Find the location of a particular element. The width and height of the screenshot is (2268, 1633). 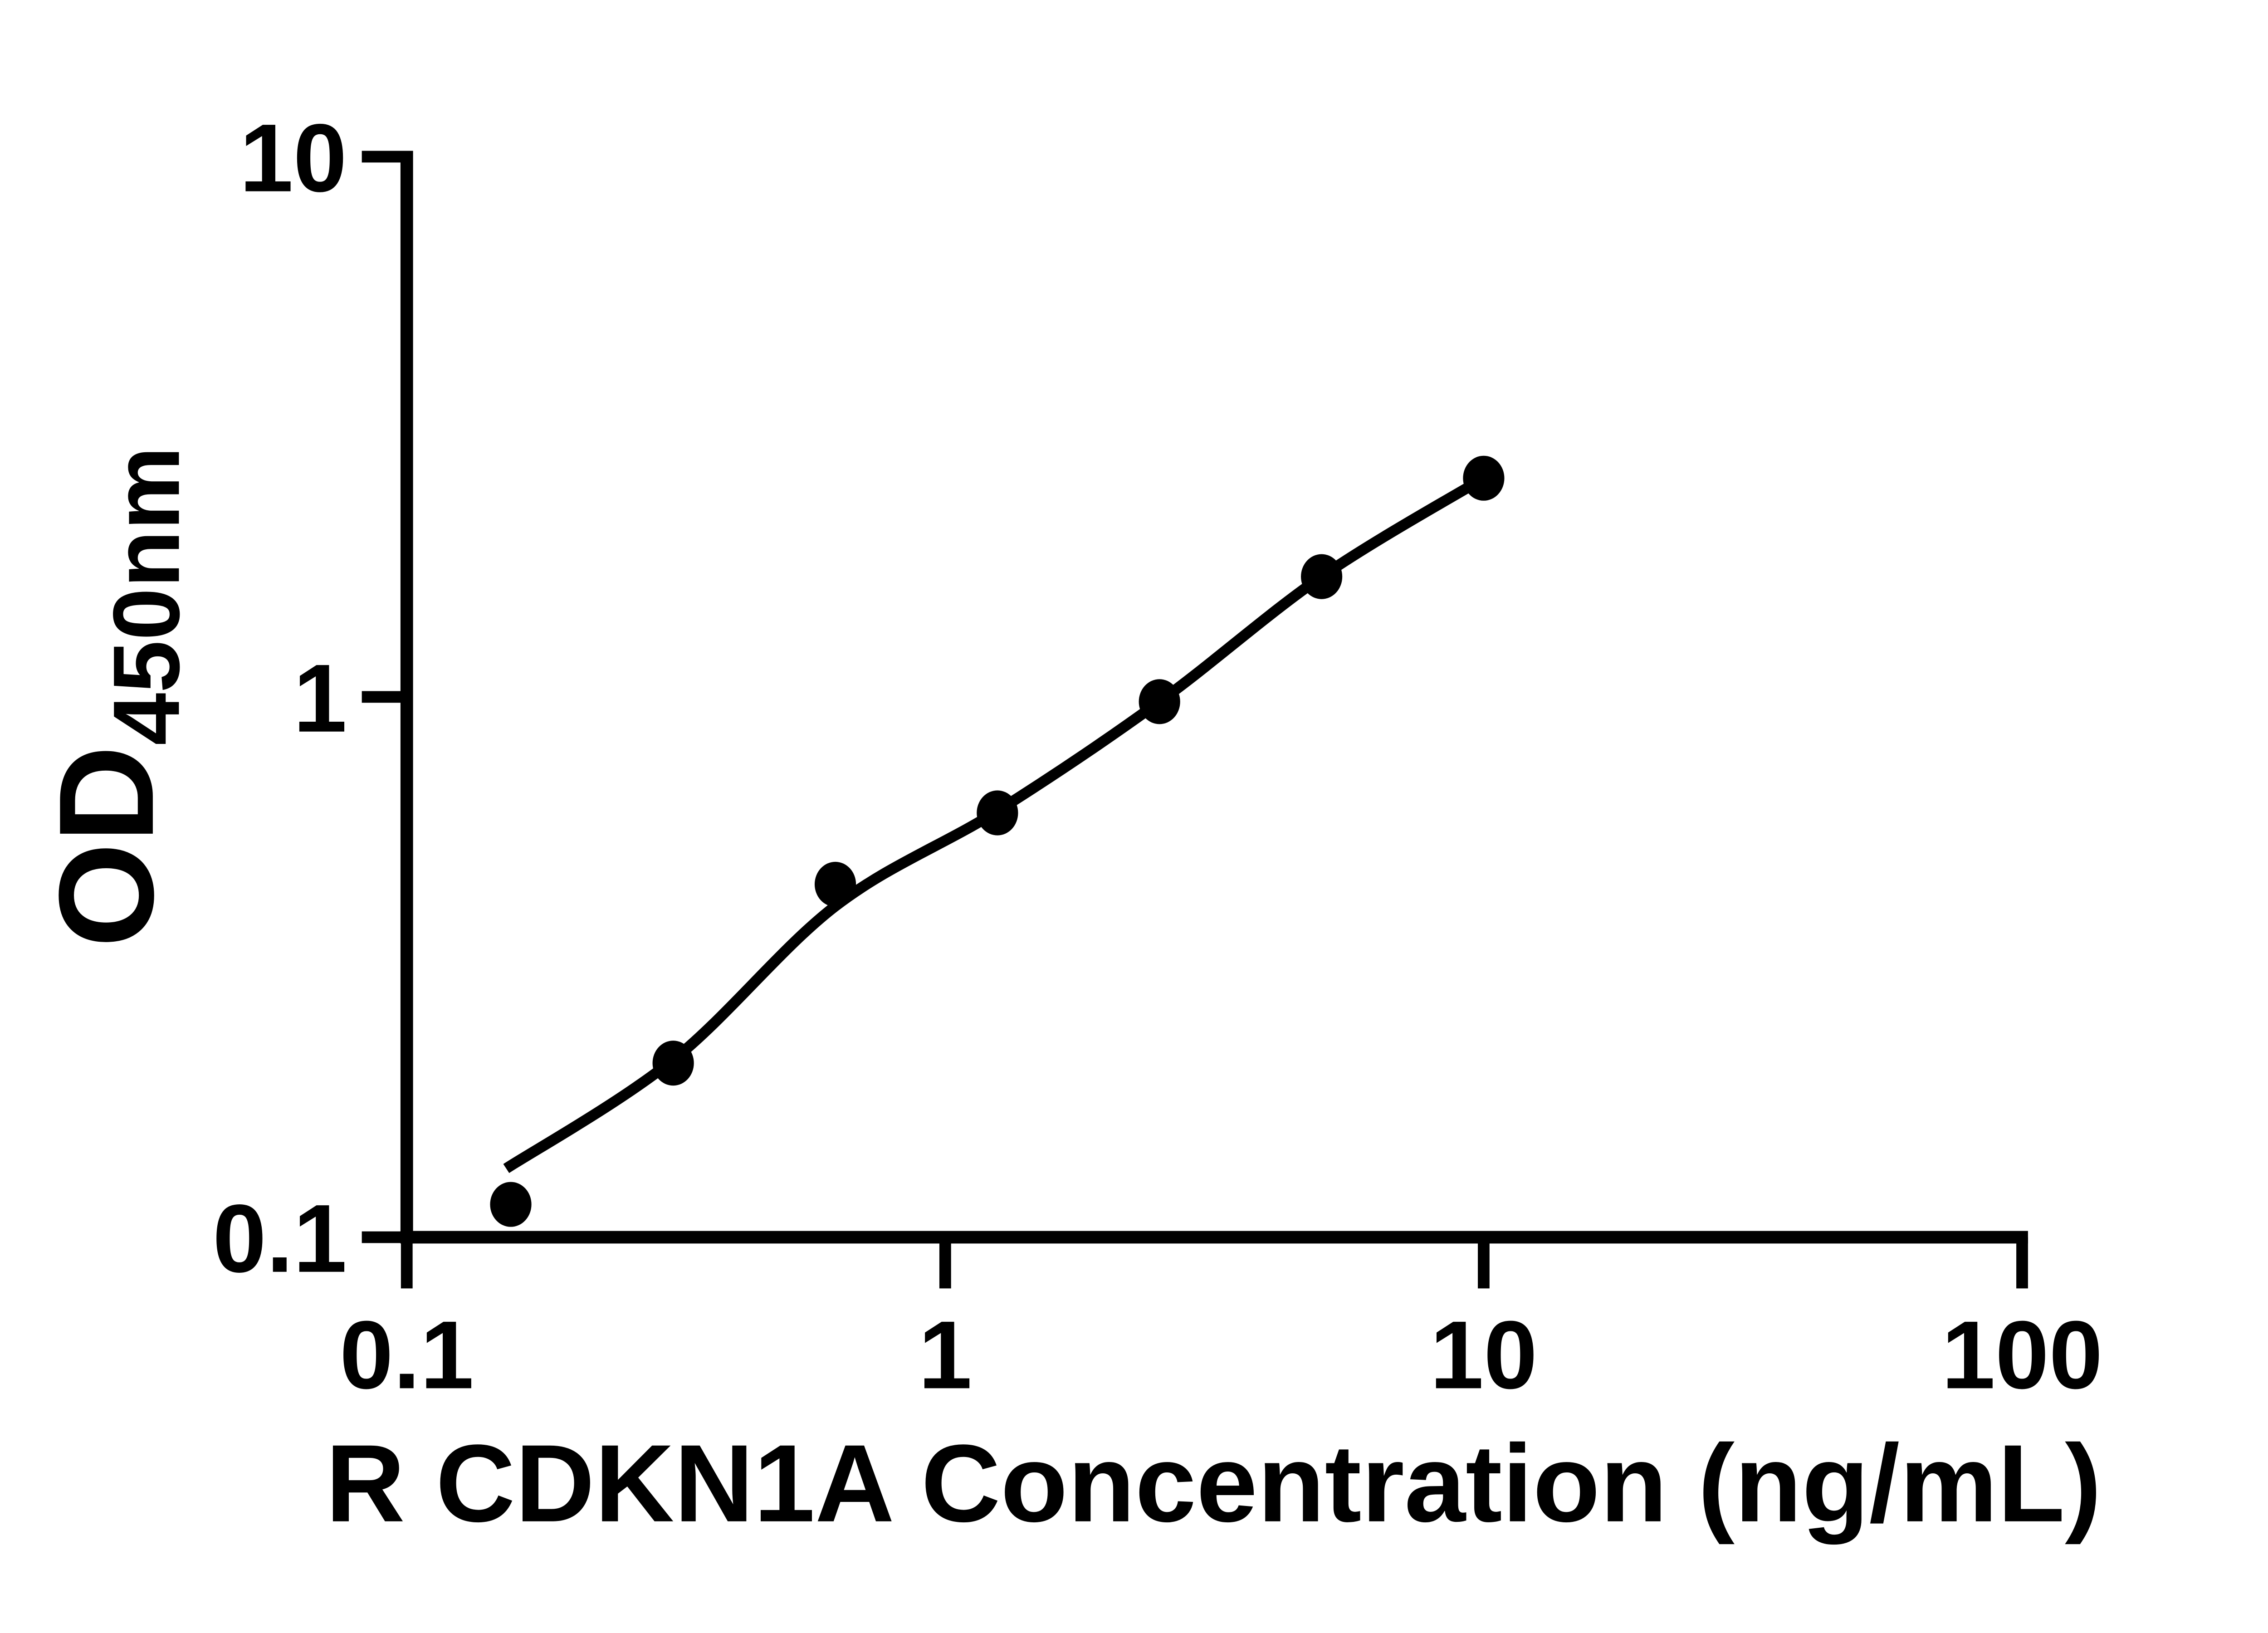

y-axis-title-subscript: 450nm is located at coordinates (147, 595).